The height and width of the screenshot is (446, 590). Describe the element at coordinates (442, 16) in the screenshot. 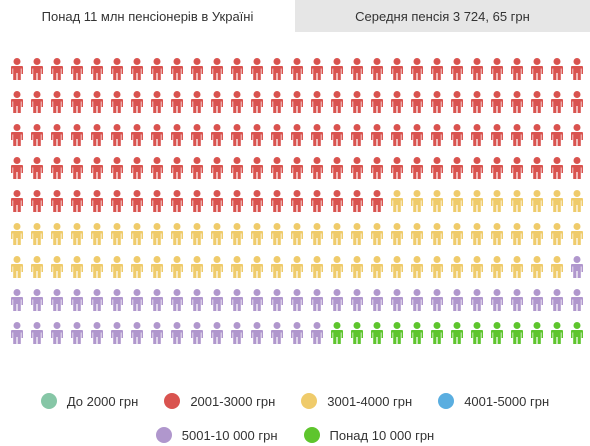

I see `tab: Середня пенсія 3 724, 65 грн` at that location.